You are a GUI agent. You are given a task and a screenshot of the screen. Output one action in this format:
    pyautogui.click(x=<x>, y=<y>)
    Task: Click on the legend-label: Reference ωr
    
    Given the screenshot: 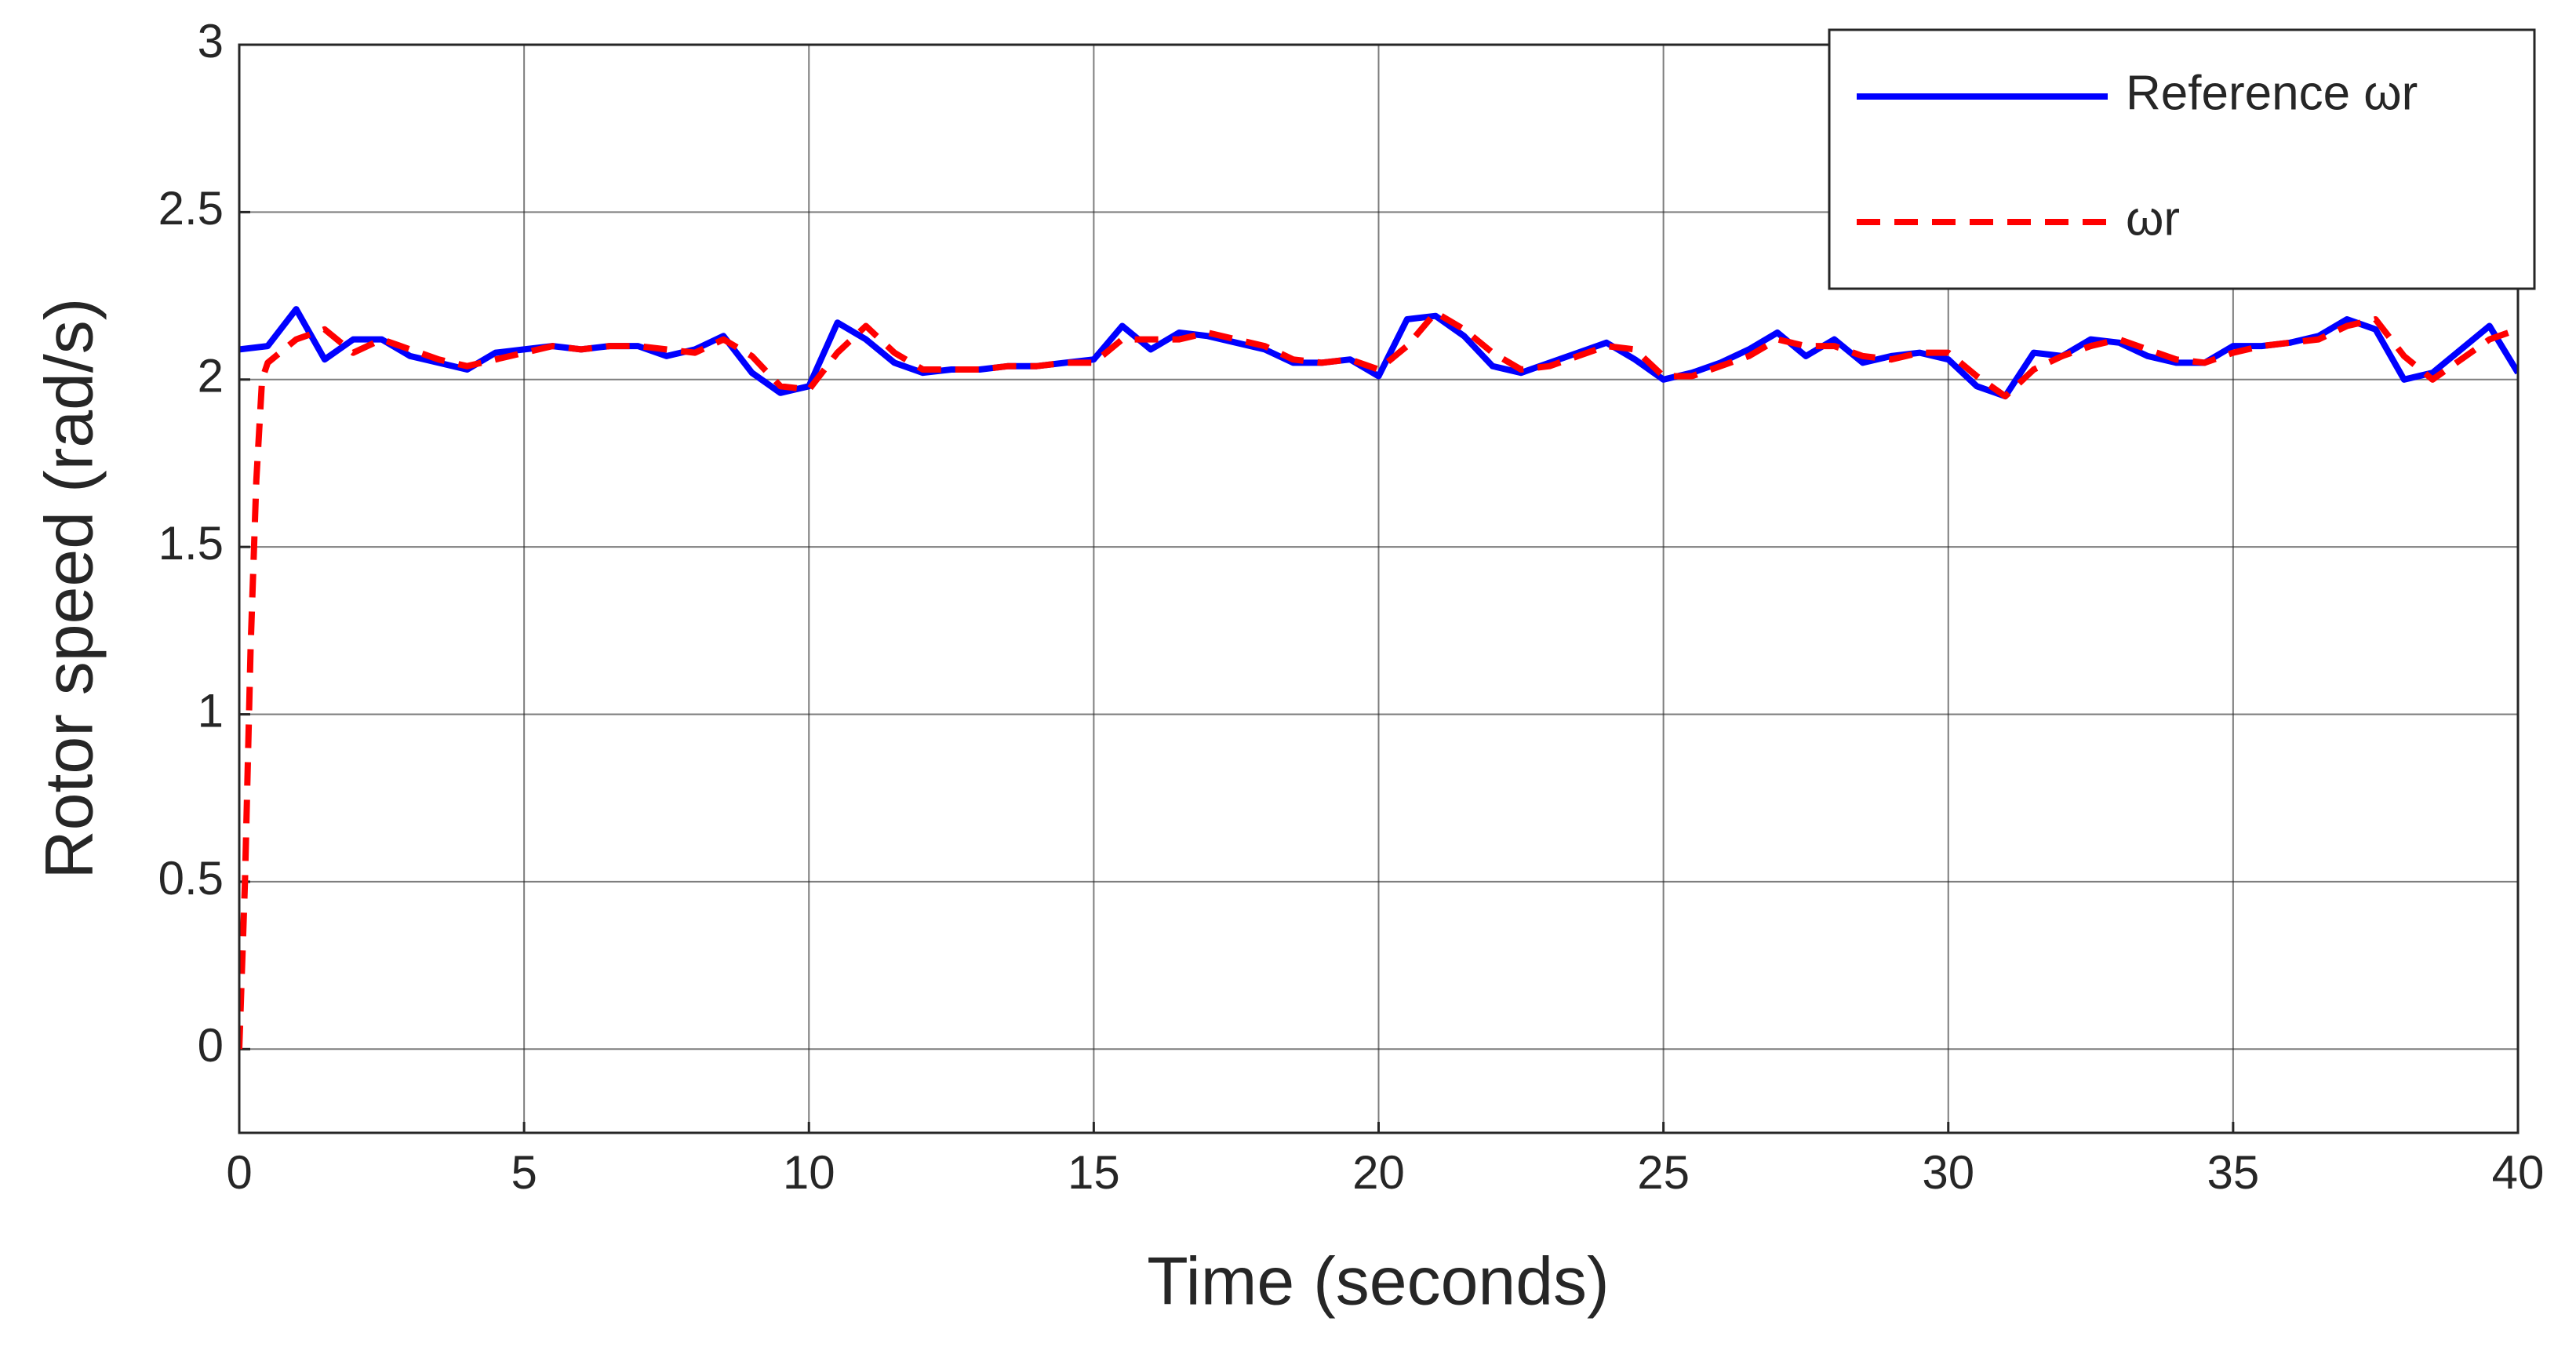 What is the action you would take?
    pyautogui.click(x=2272, y=93)
    